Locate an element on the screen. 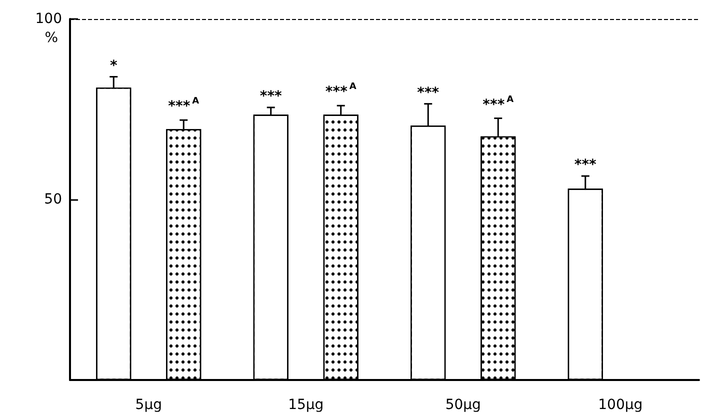 The height and width of the screenshot is (416, 701). y-tick-label: 50 is located at coordinates (53, 200).